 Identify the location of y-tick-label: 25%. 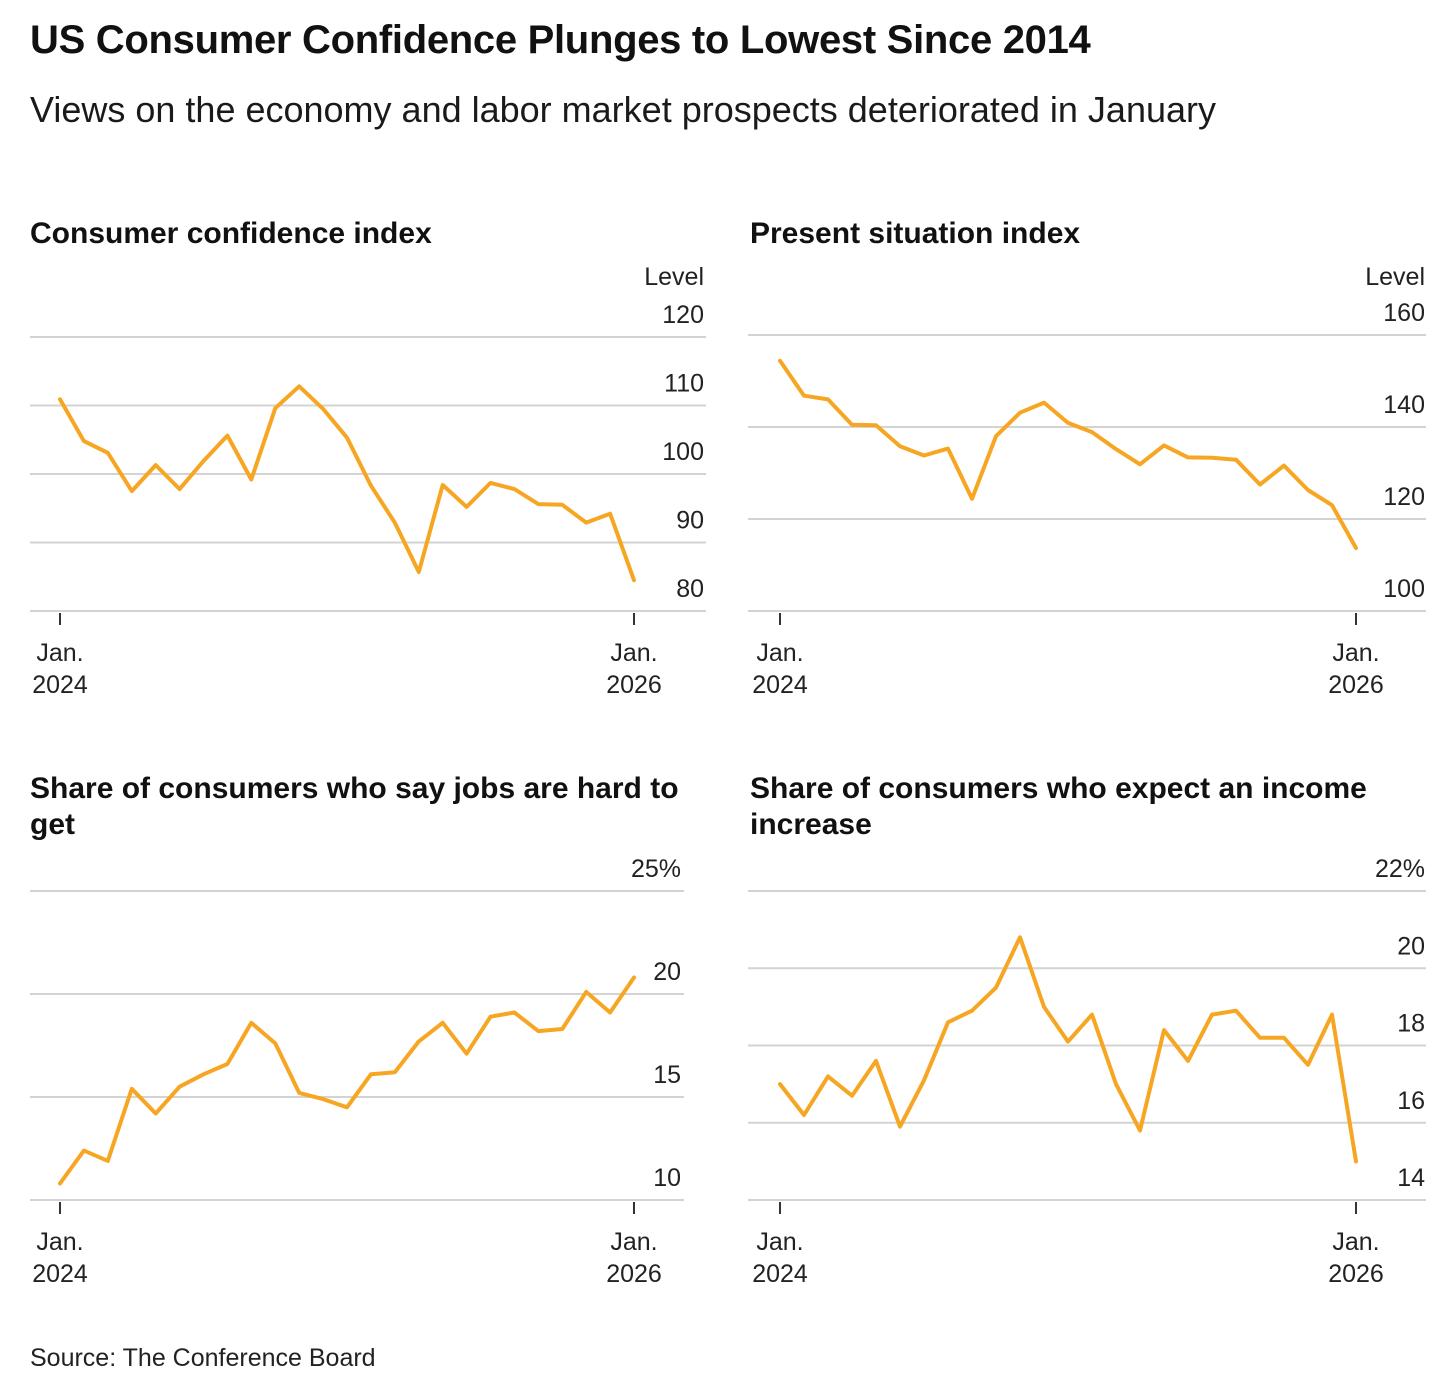
(656, 869).